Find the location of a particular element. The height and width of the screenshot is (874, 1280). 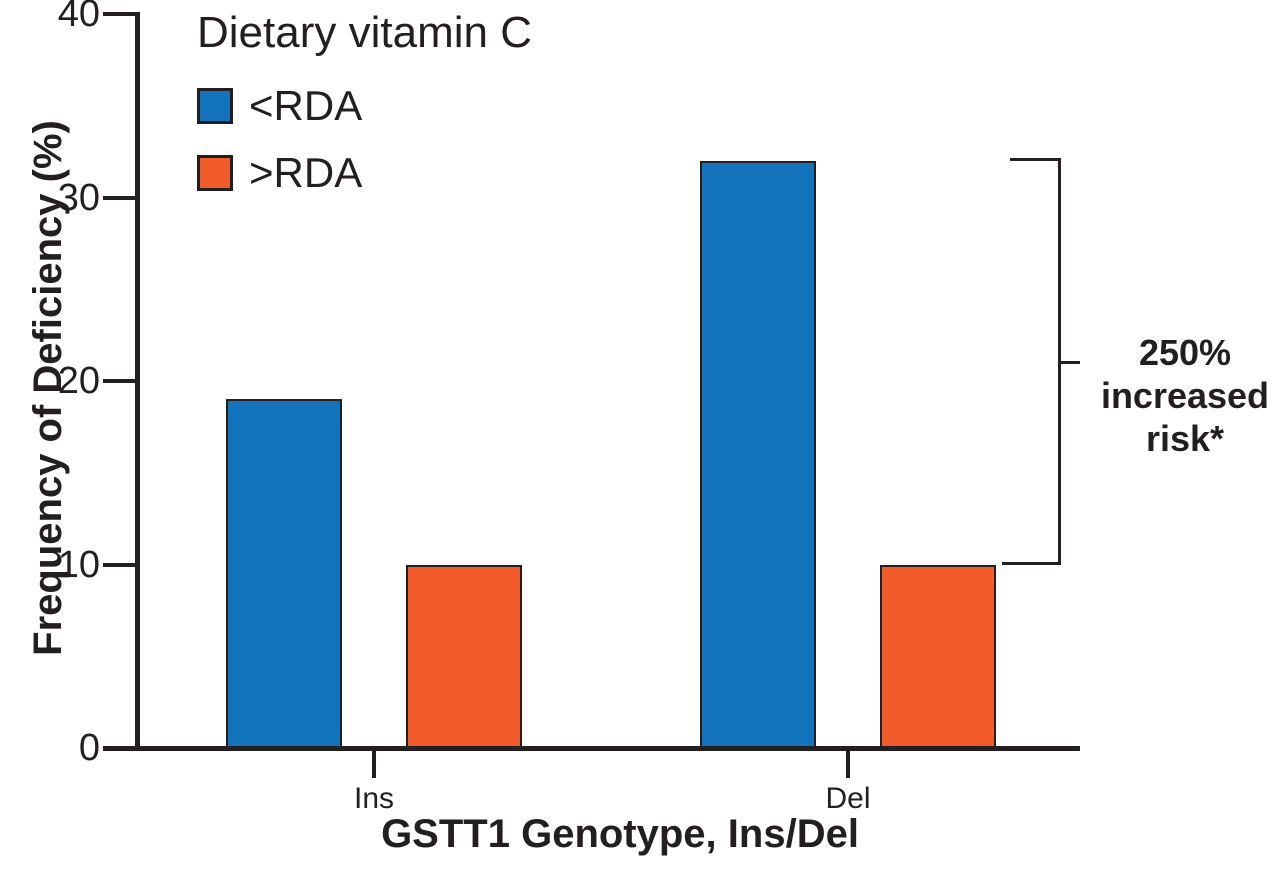

x-axis-title: GSTT1 Genotype, Ins/Del is located at coordinates (620, 834).